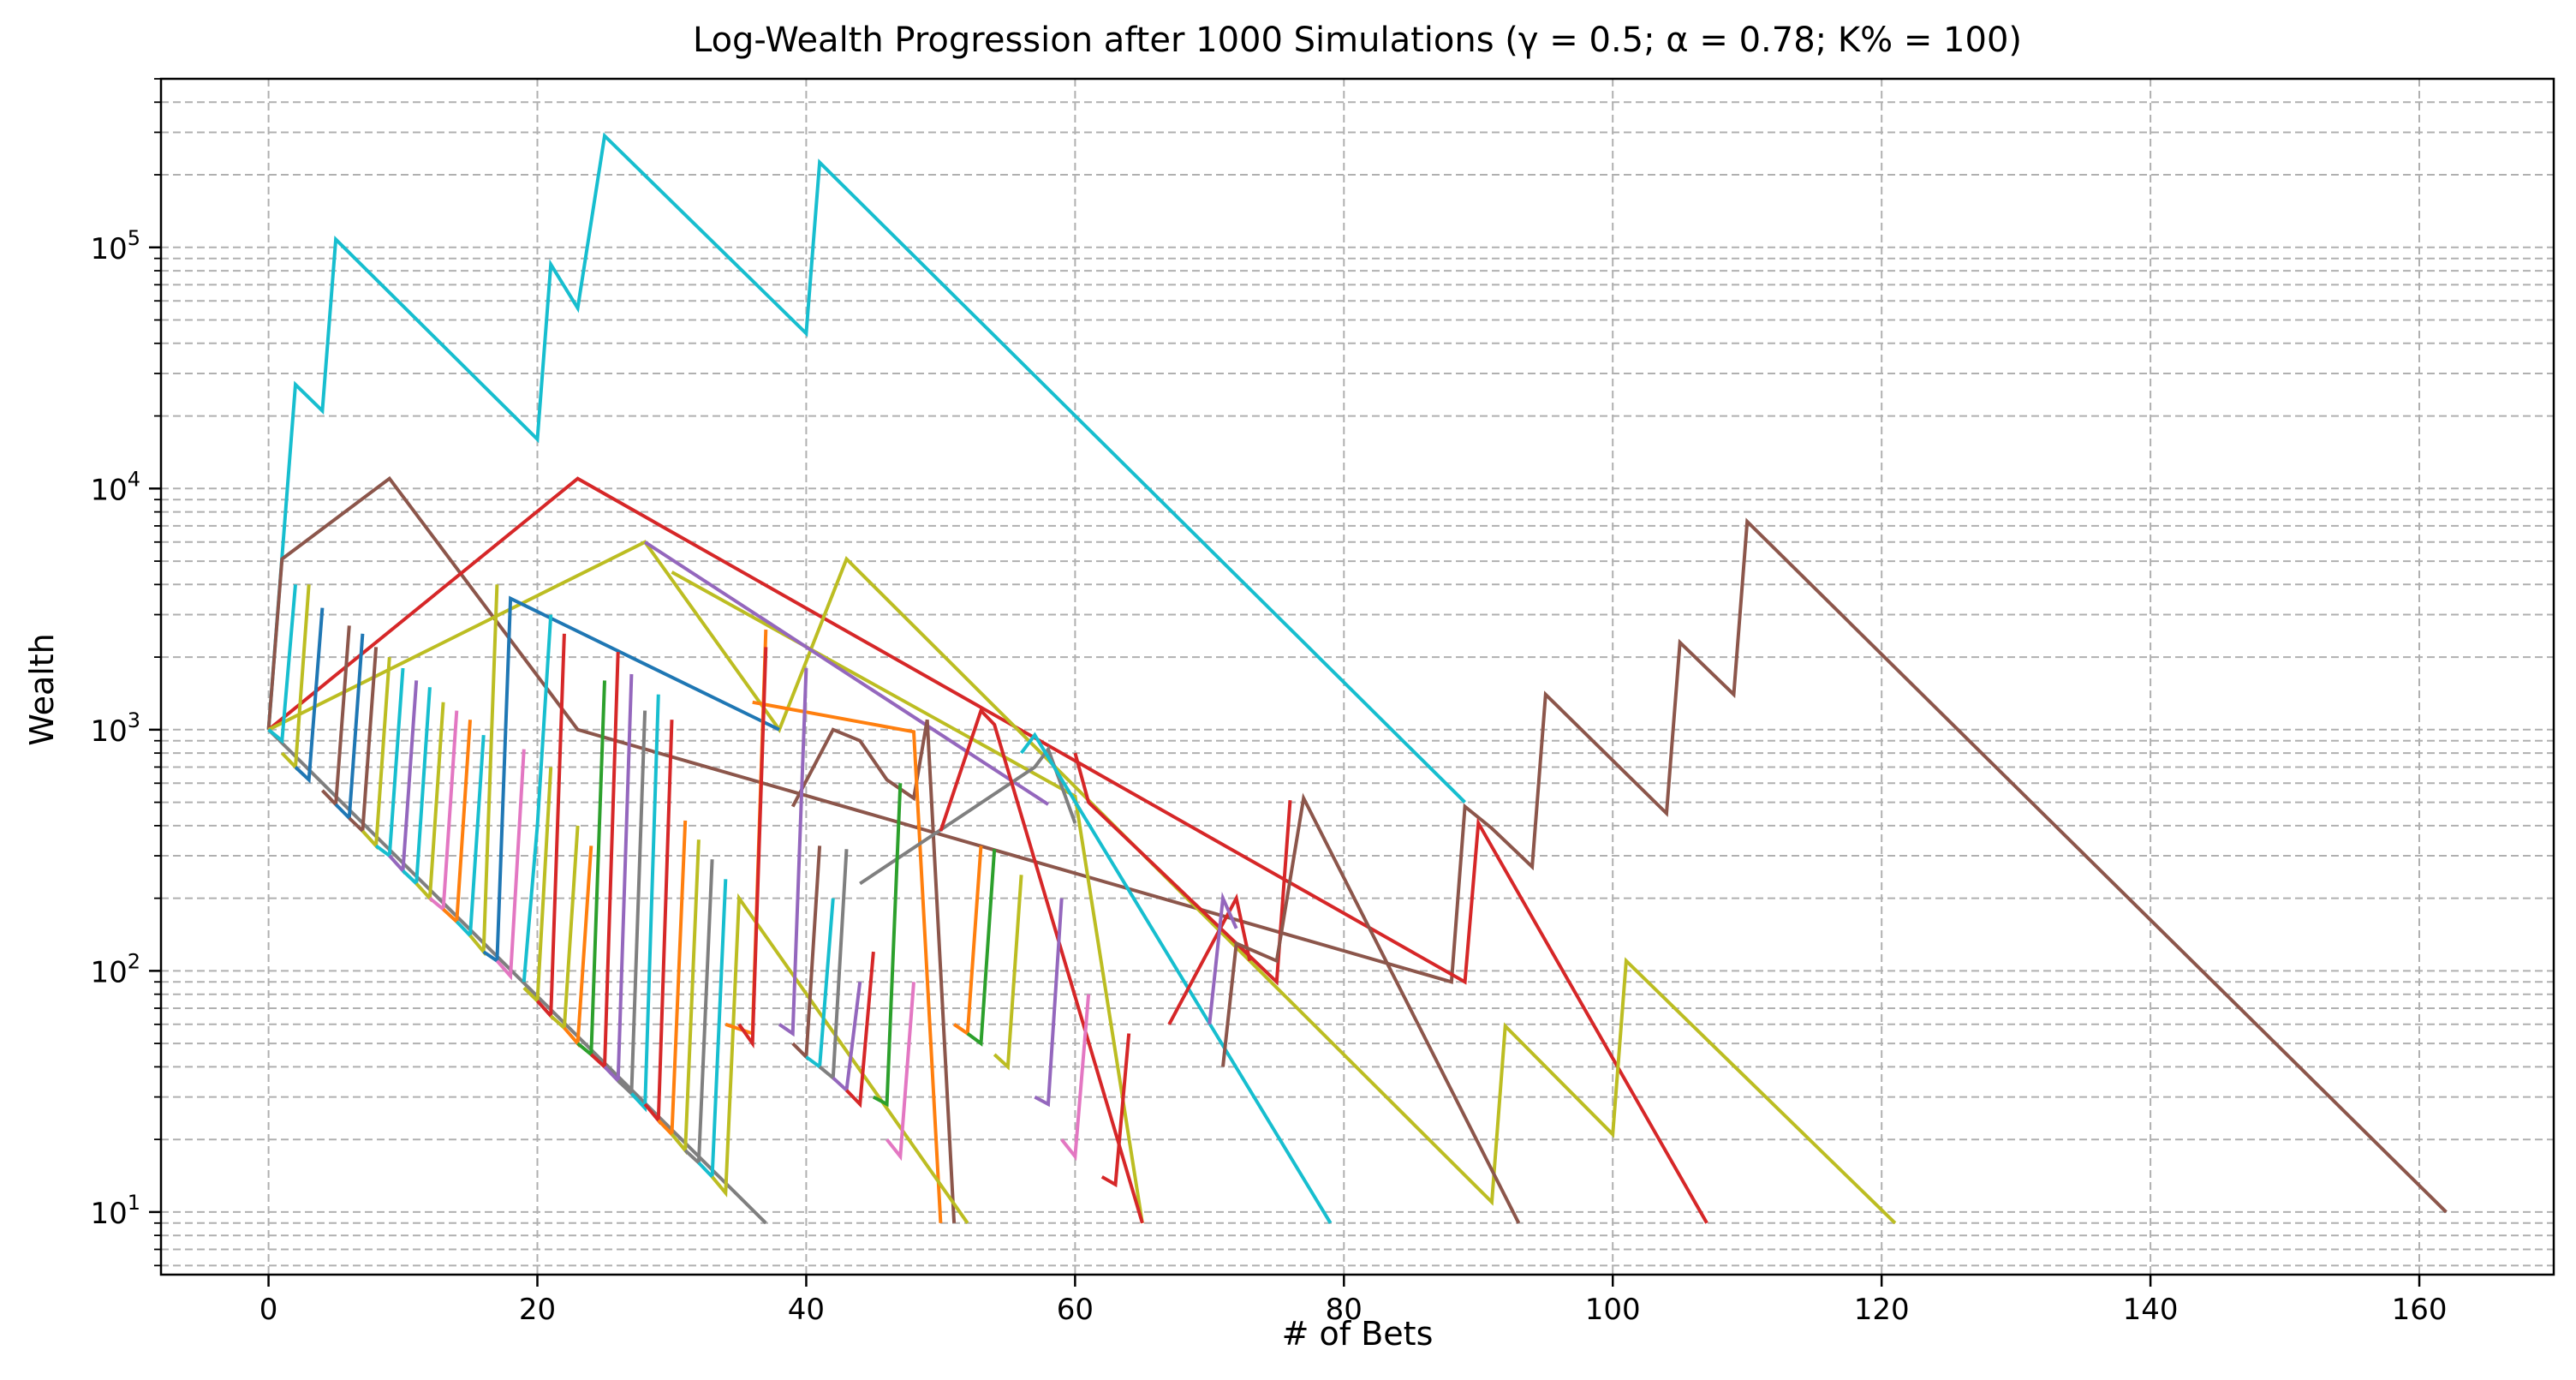 Image resolution: width=2576 pixels, height=1380 pixels. I want to click on x-axis-label: # of Bets, so click(1358, 1334).